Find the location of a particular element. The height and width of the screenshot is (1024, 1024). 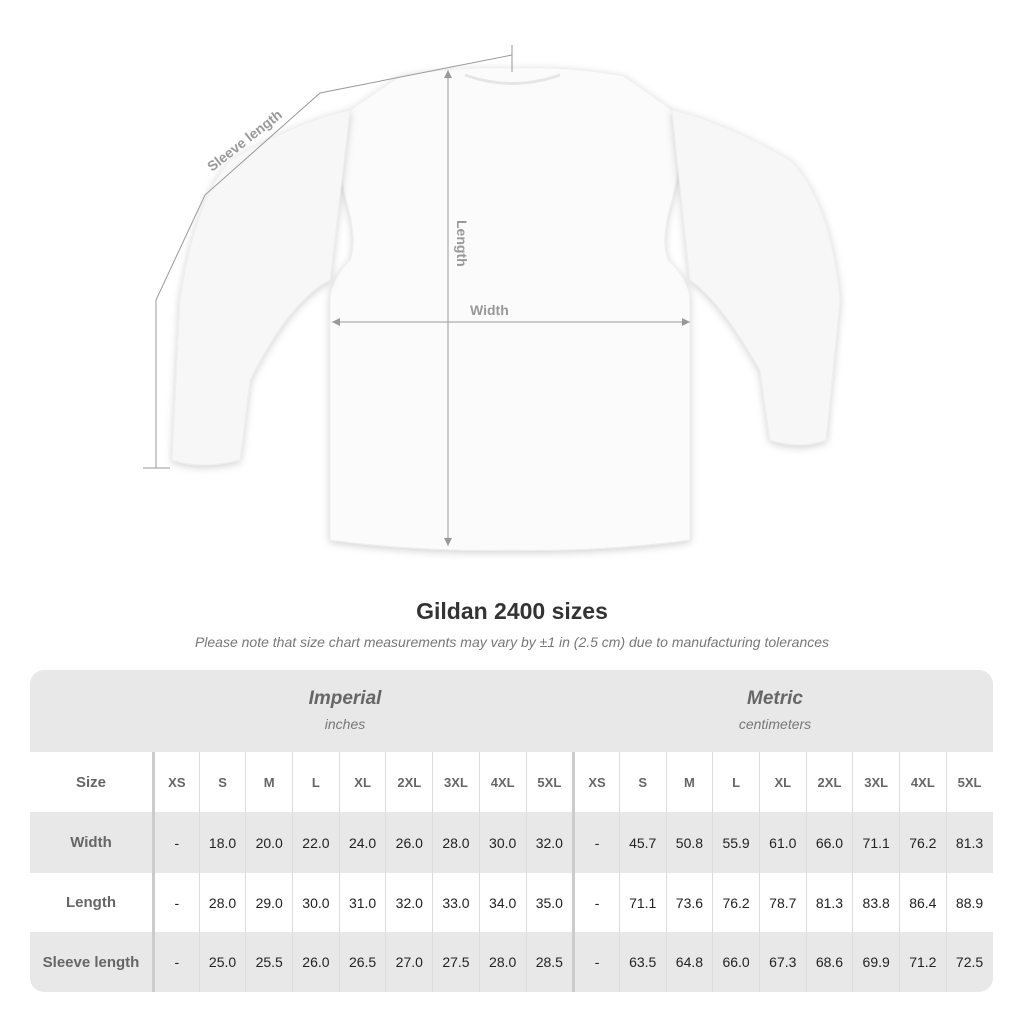

metric-cell: 86.4 is located at coordinates (922, 902).